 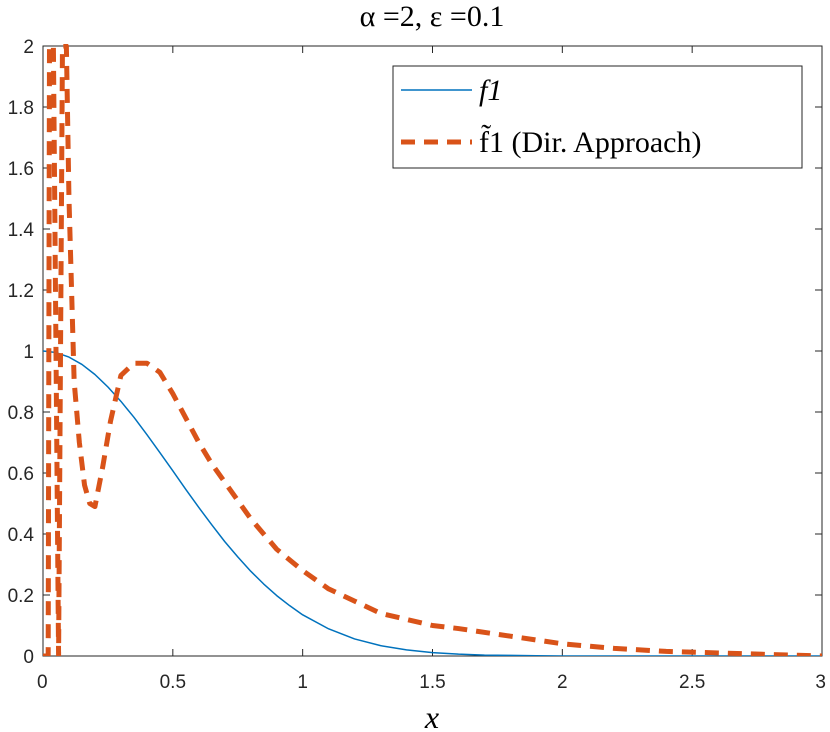 What do you see at coordinates (21, 230) in the screenshot?
I see `y-tick-label: 1.4` at bounding box center [21, 230].